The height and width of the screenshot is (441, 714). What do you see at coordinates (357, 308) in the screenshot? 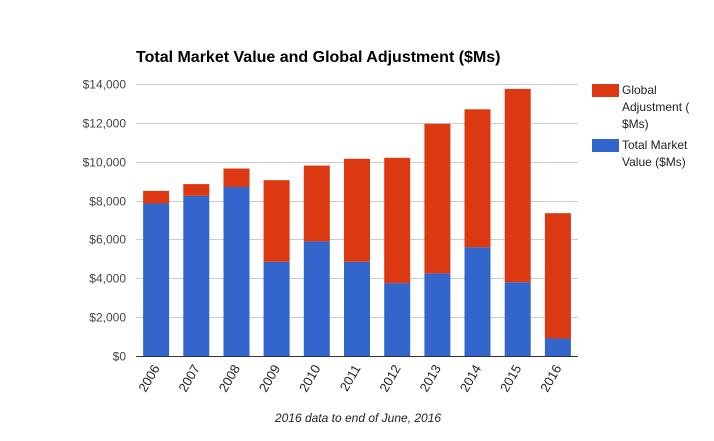
I see `bar-total-market-value-2011` at bounding box center [357, 308].